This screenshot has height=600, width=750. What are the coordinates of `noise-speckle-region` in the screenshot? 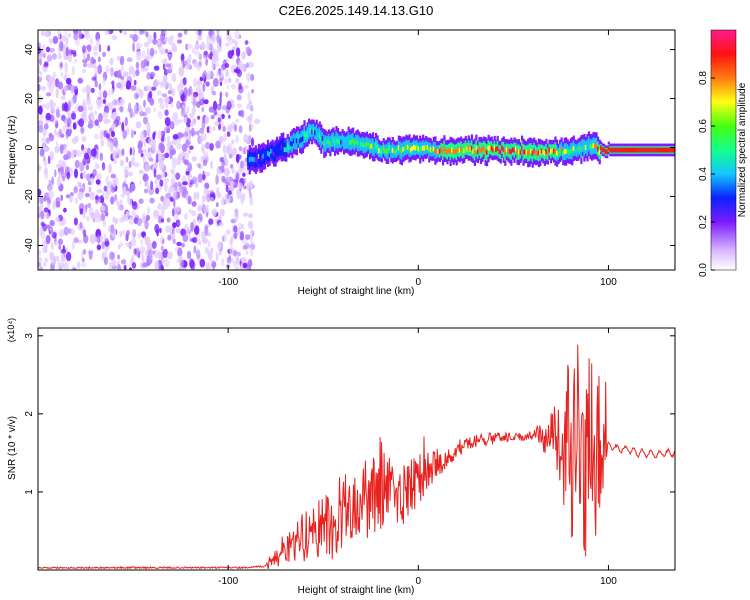 It's located at (149, 150).